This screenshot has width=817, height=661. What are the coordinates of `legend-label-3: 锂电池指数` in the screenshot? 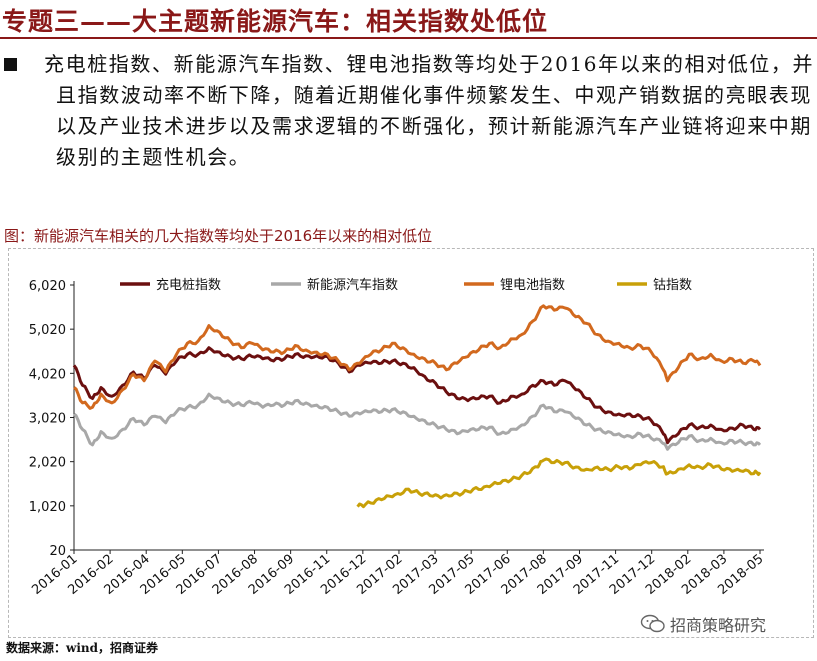 It's located at (532, 285).